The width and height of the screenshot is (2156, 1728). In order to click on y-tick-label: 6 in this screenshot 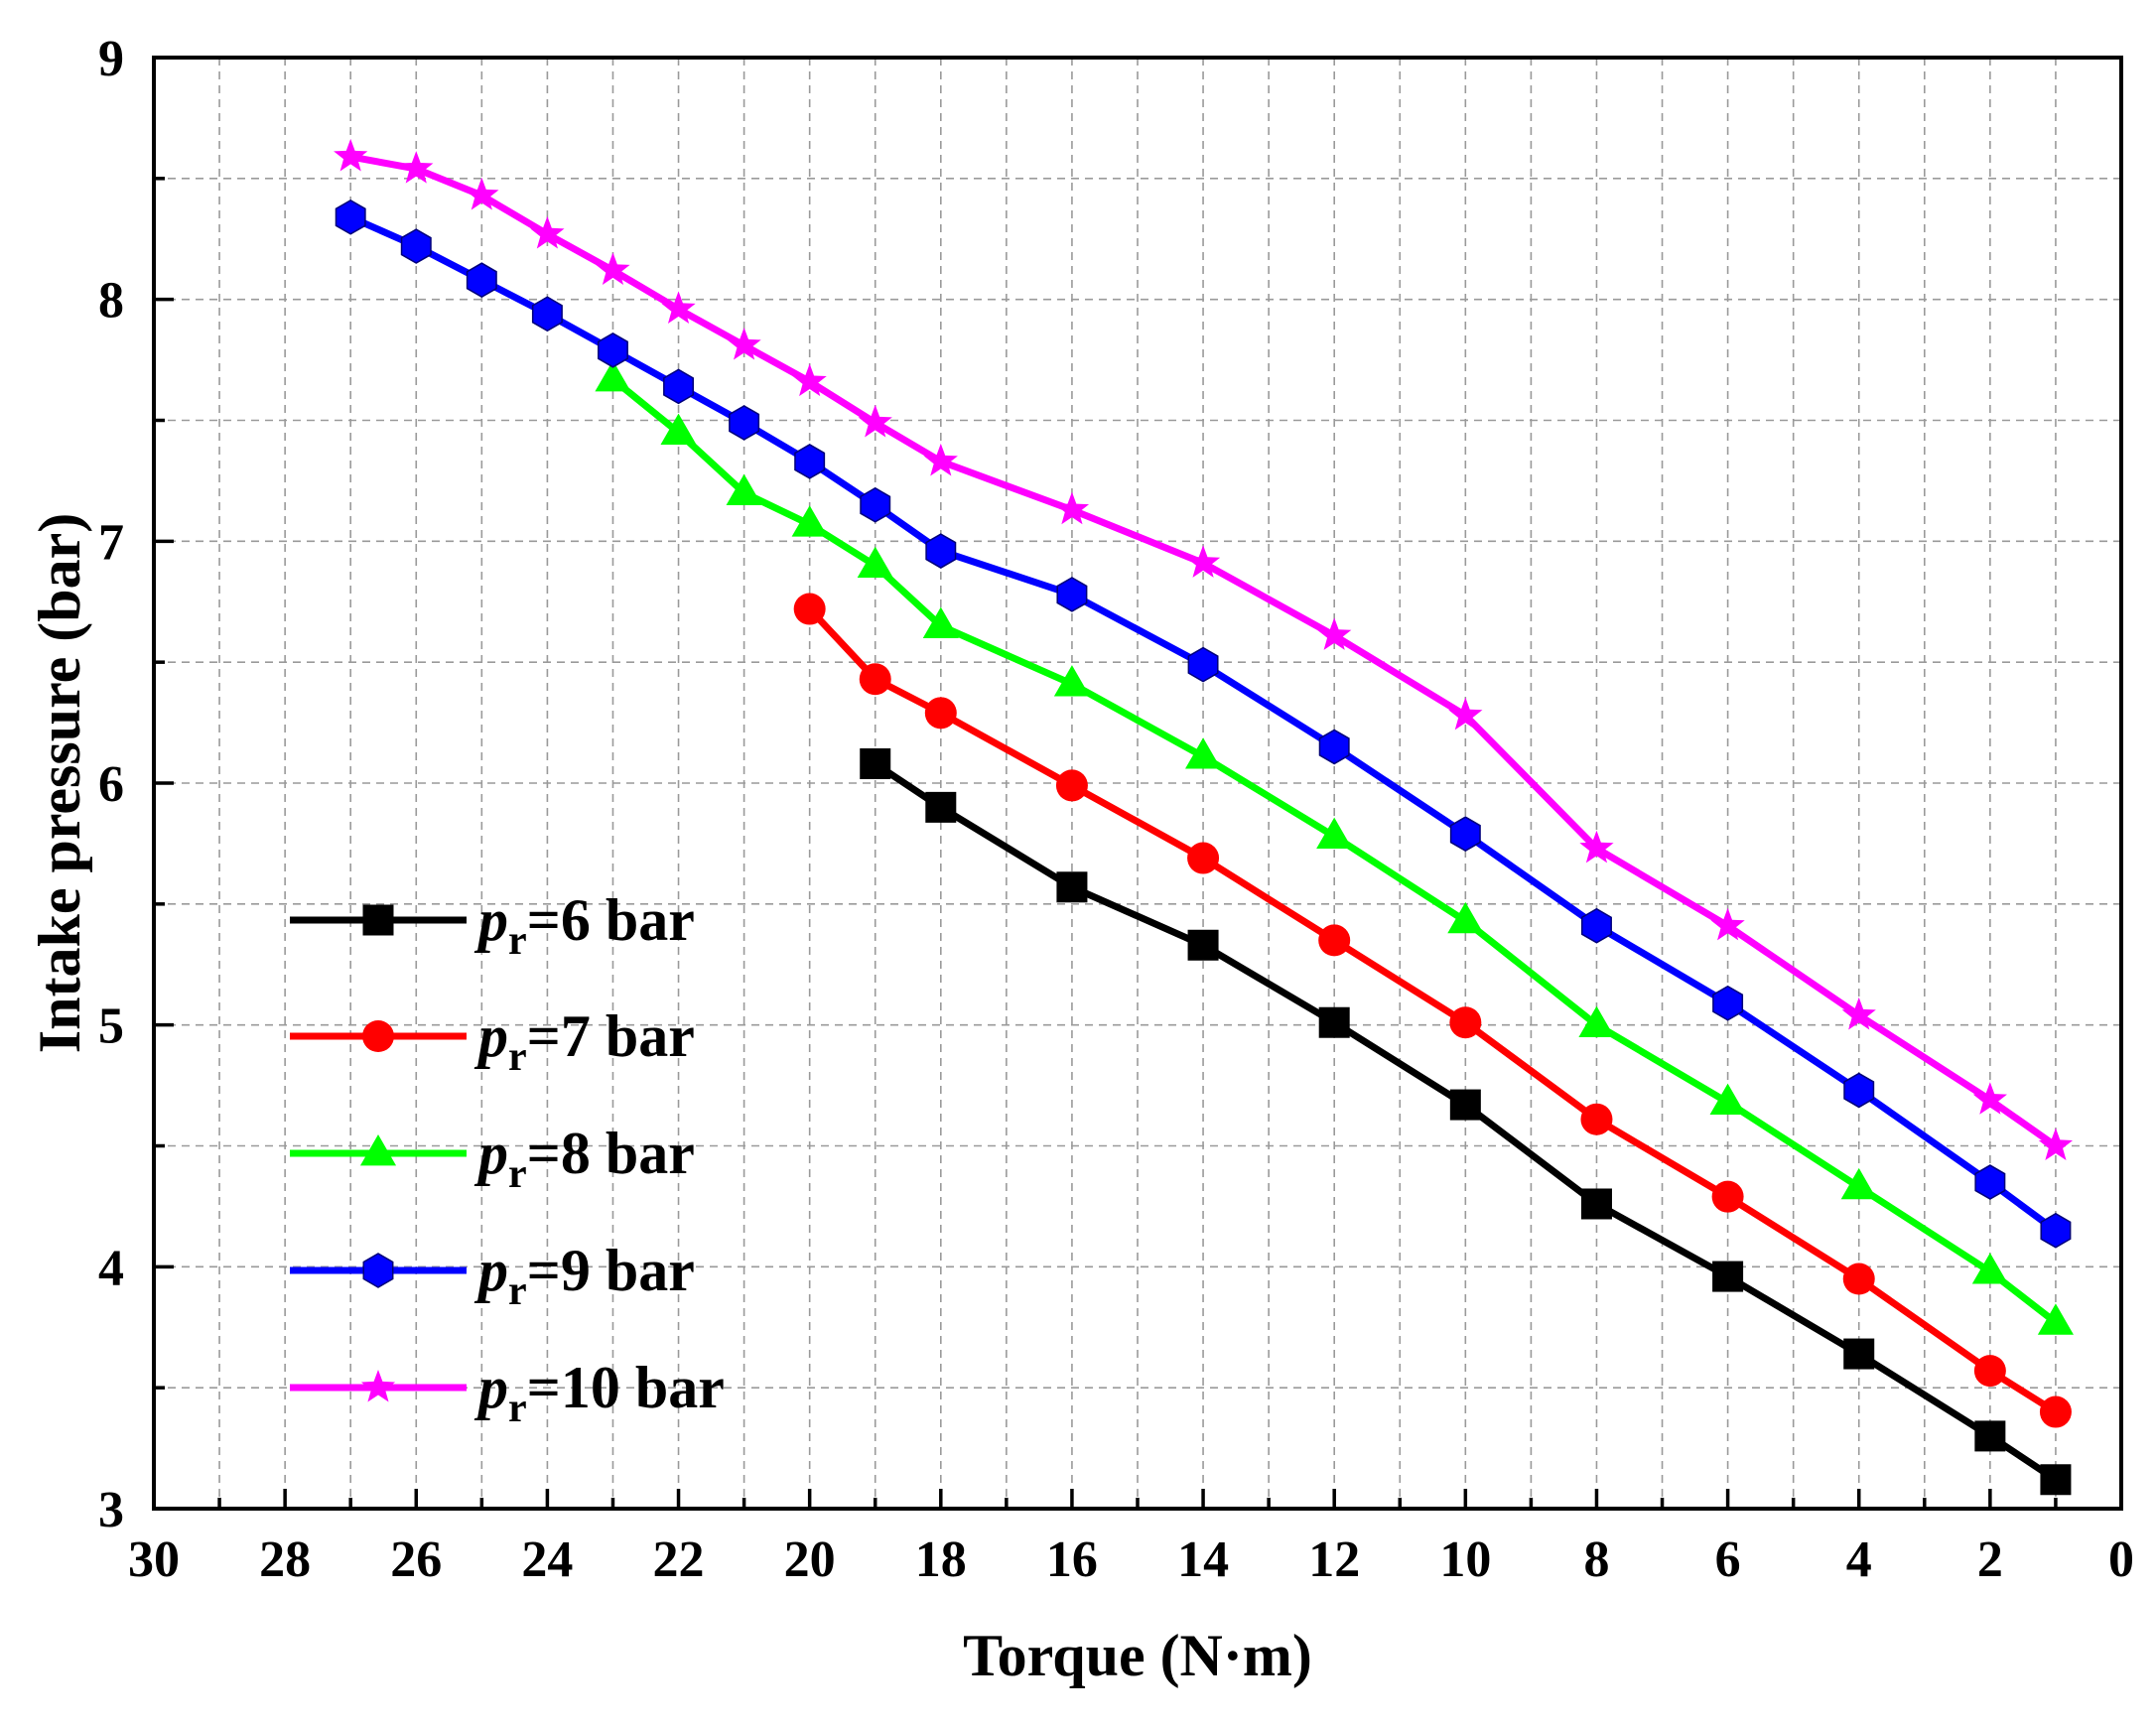, I will do `click(111, 784)`.